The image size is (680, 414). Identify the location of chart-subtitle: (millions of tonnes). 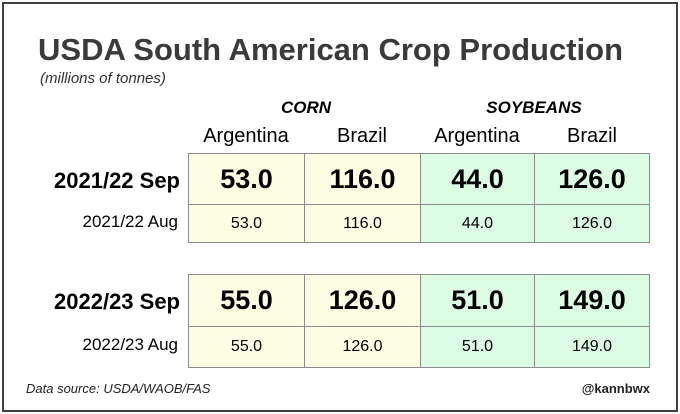
(103, 78).